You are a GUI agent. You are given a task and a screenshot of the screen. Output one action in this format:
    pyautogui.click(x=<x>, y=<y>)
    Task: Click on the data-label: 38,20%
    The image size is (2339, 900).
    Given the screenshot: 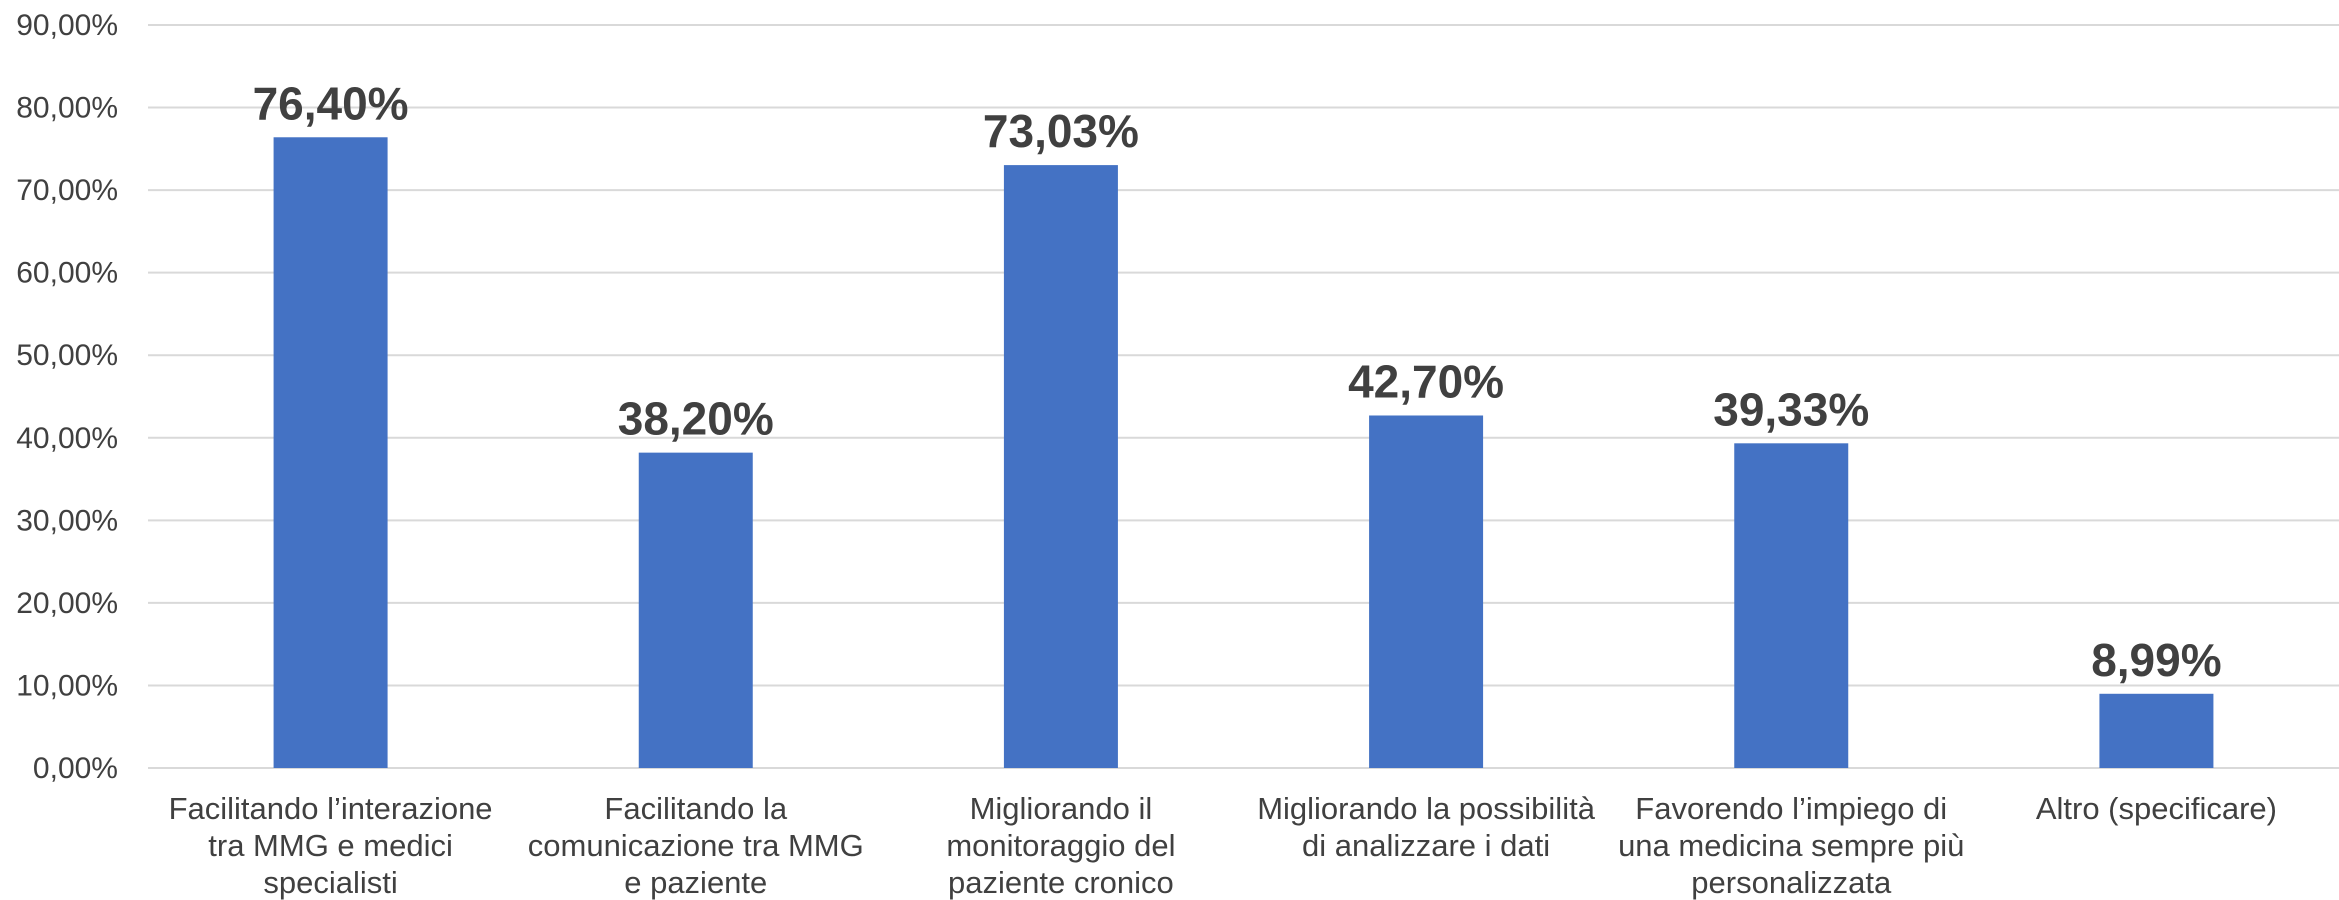 What is the action you would take?
    pyautogui.click(x=696, y=419)
    